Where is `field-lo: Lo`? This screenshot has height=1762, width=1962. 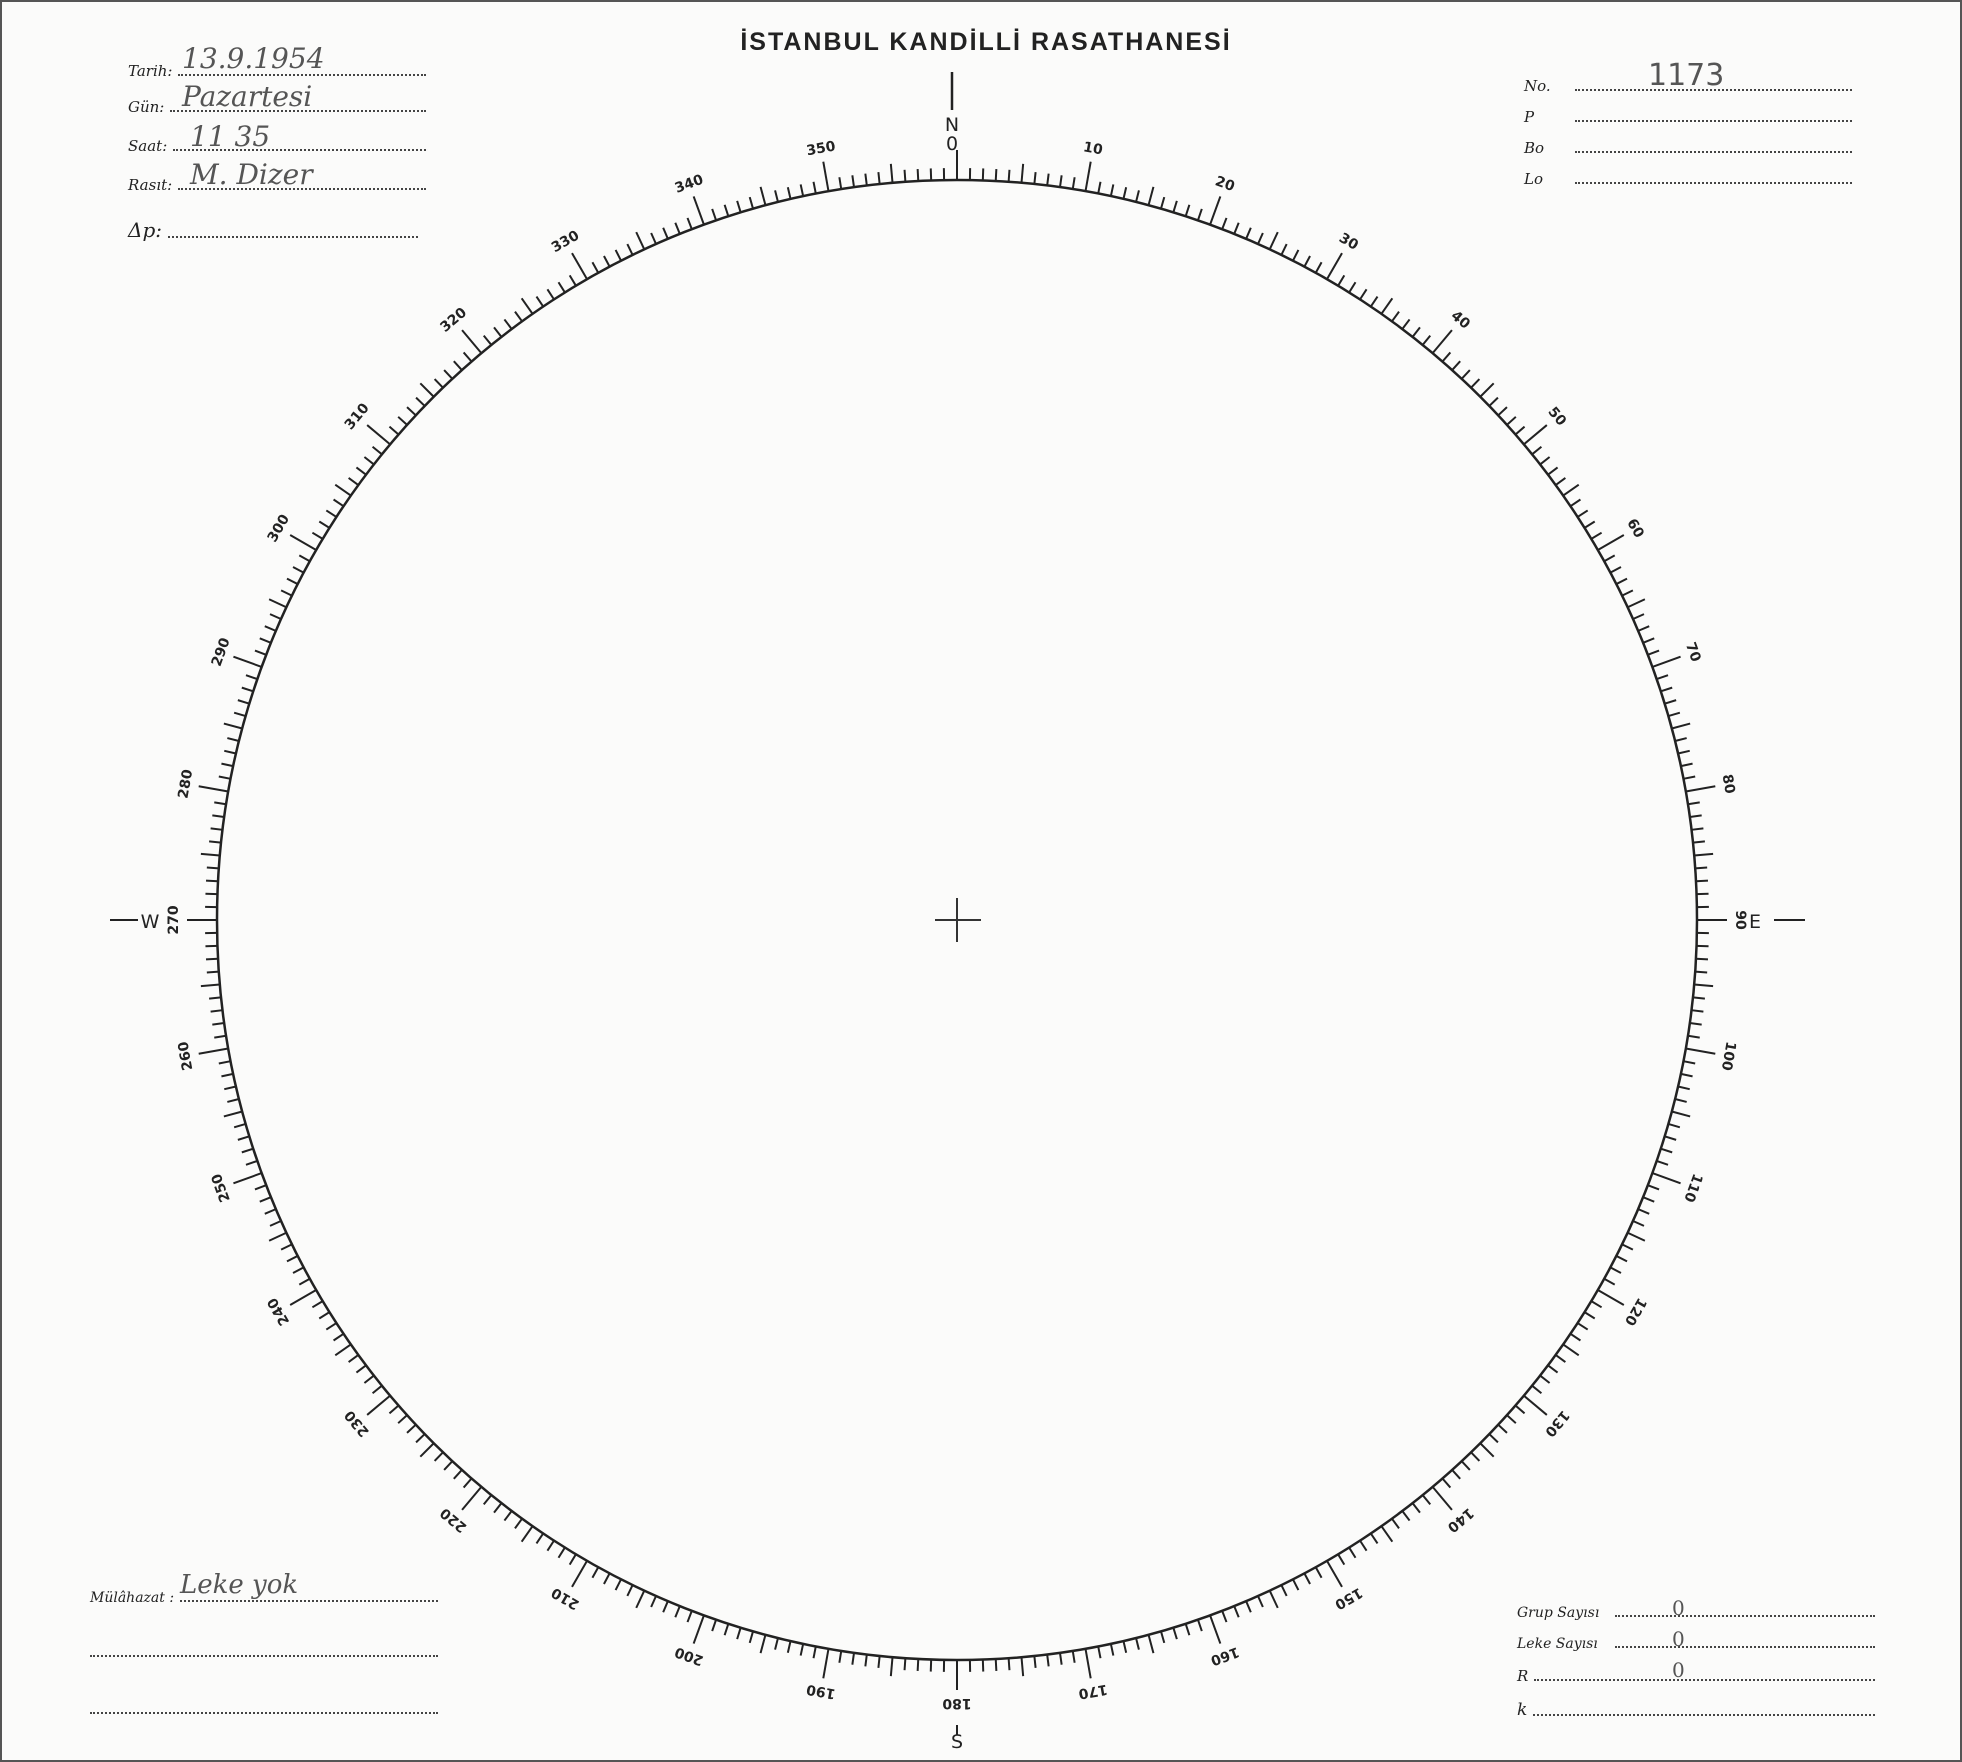
field-lo: Lo is located at coordinates (1688, 179).